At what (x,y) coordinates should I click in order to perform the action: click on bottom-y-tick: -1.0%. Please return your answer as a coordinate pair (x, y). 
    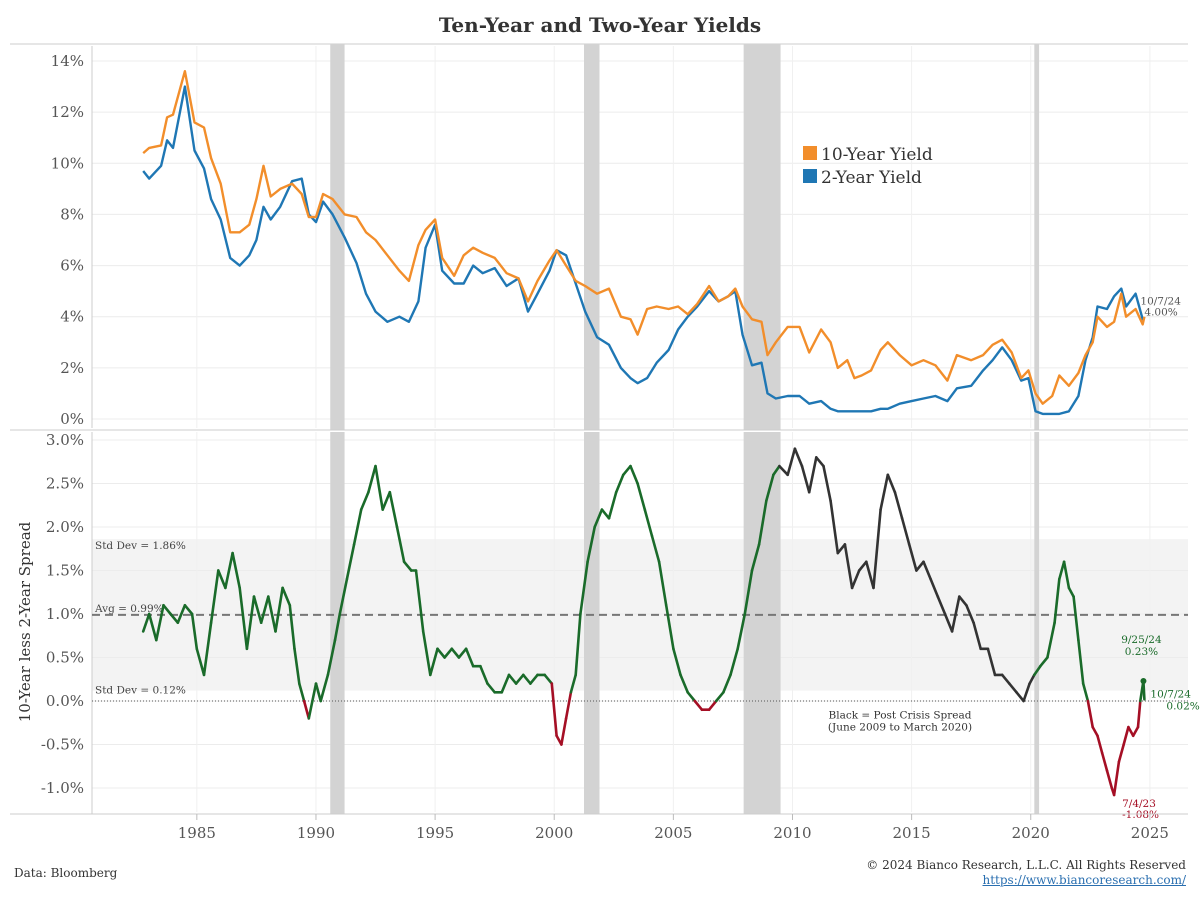
    Looking at the image, I should click on (62, 788).